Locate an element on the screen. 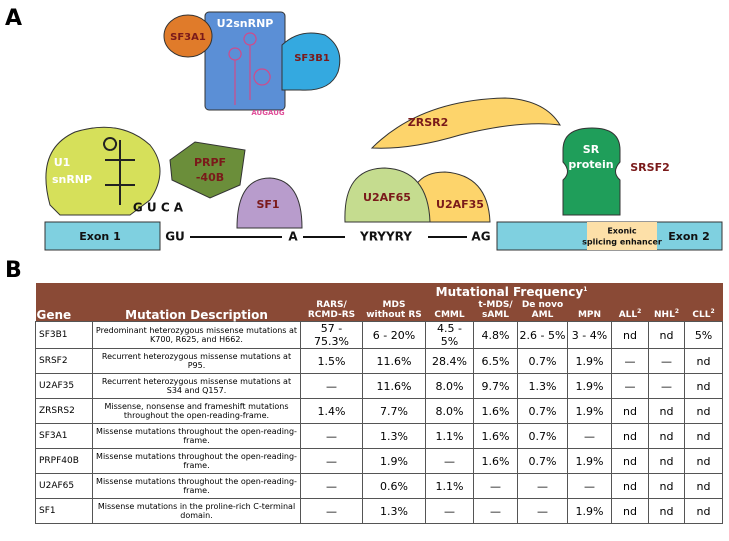 This screenshot has height=541, width=729. label: PRPF is located at coordinates (210, 162).